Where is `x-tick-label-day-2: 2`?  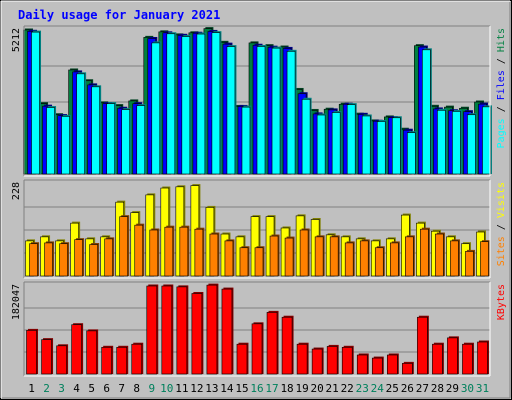
x-tick-label-day-2: 2 is located at coordinates (46, 388).